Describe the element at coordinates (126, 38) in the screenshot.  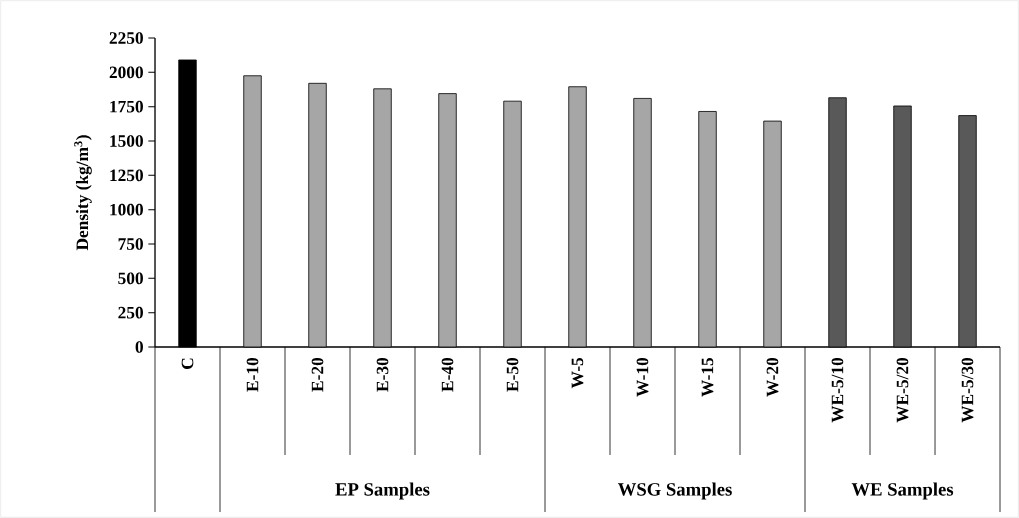
I see `y-tick-label: 2250` at that location.